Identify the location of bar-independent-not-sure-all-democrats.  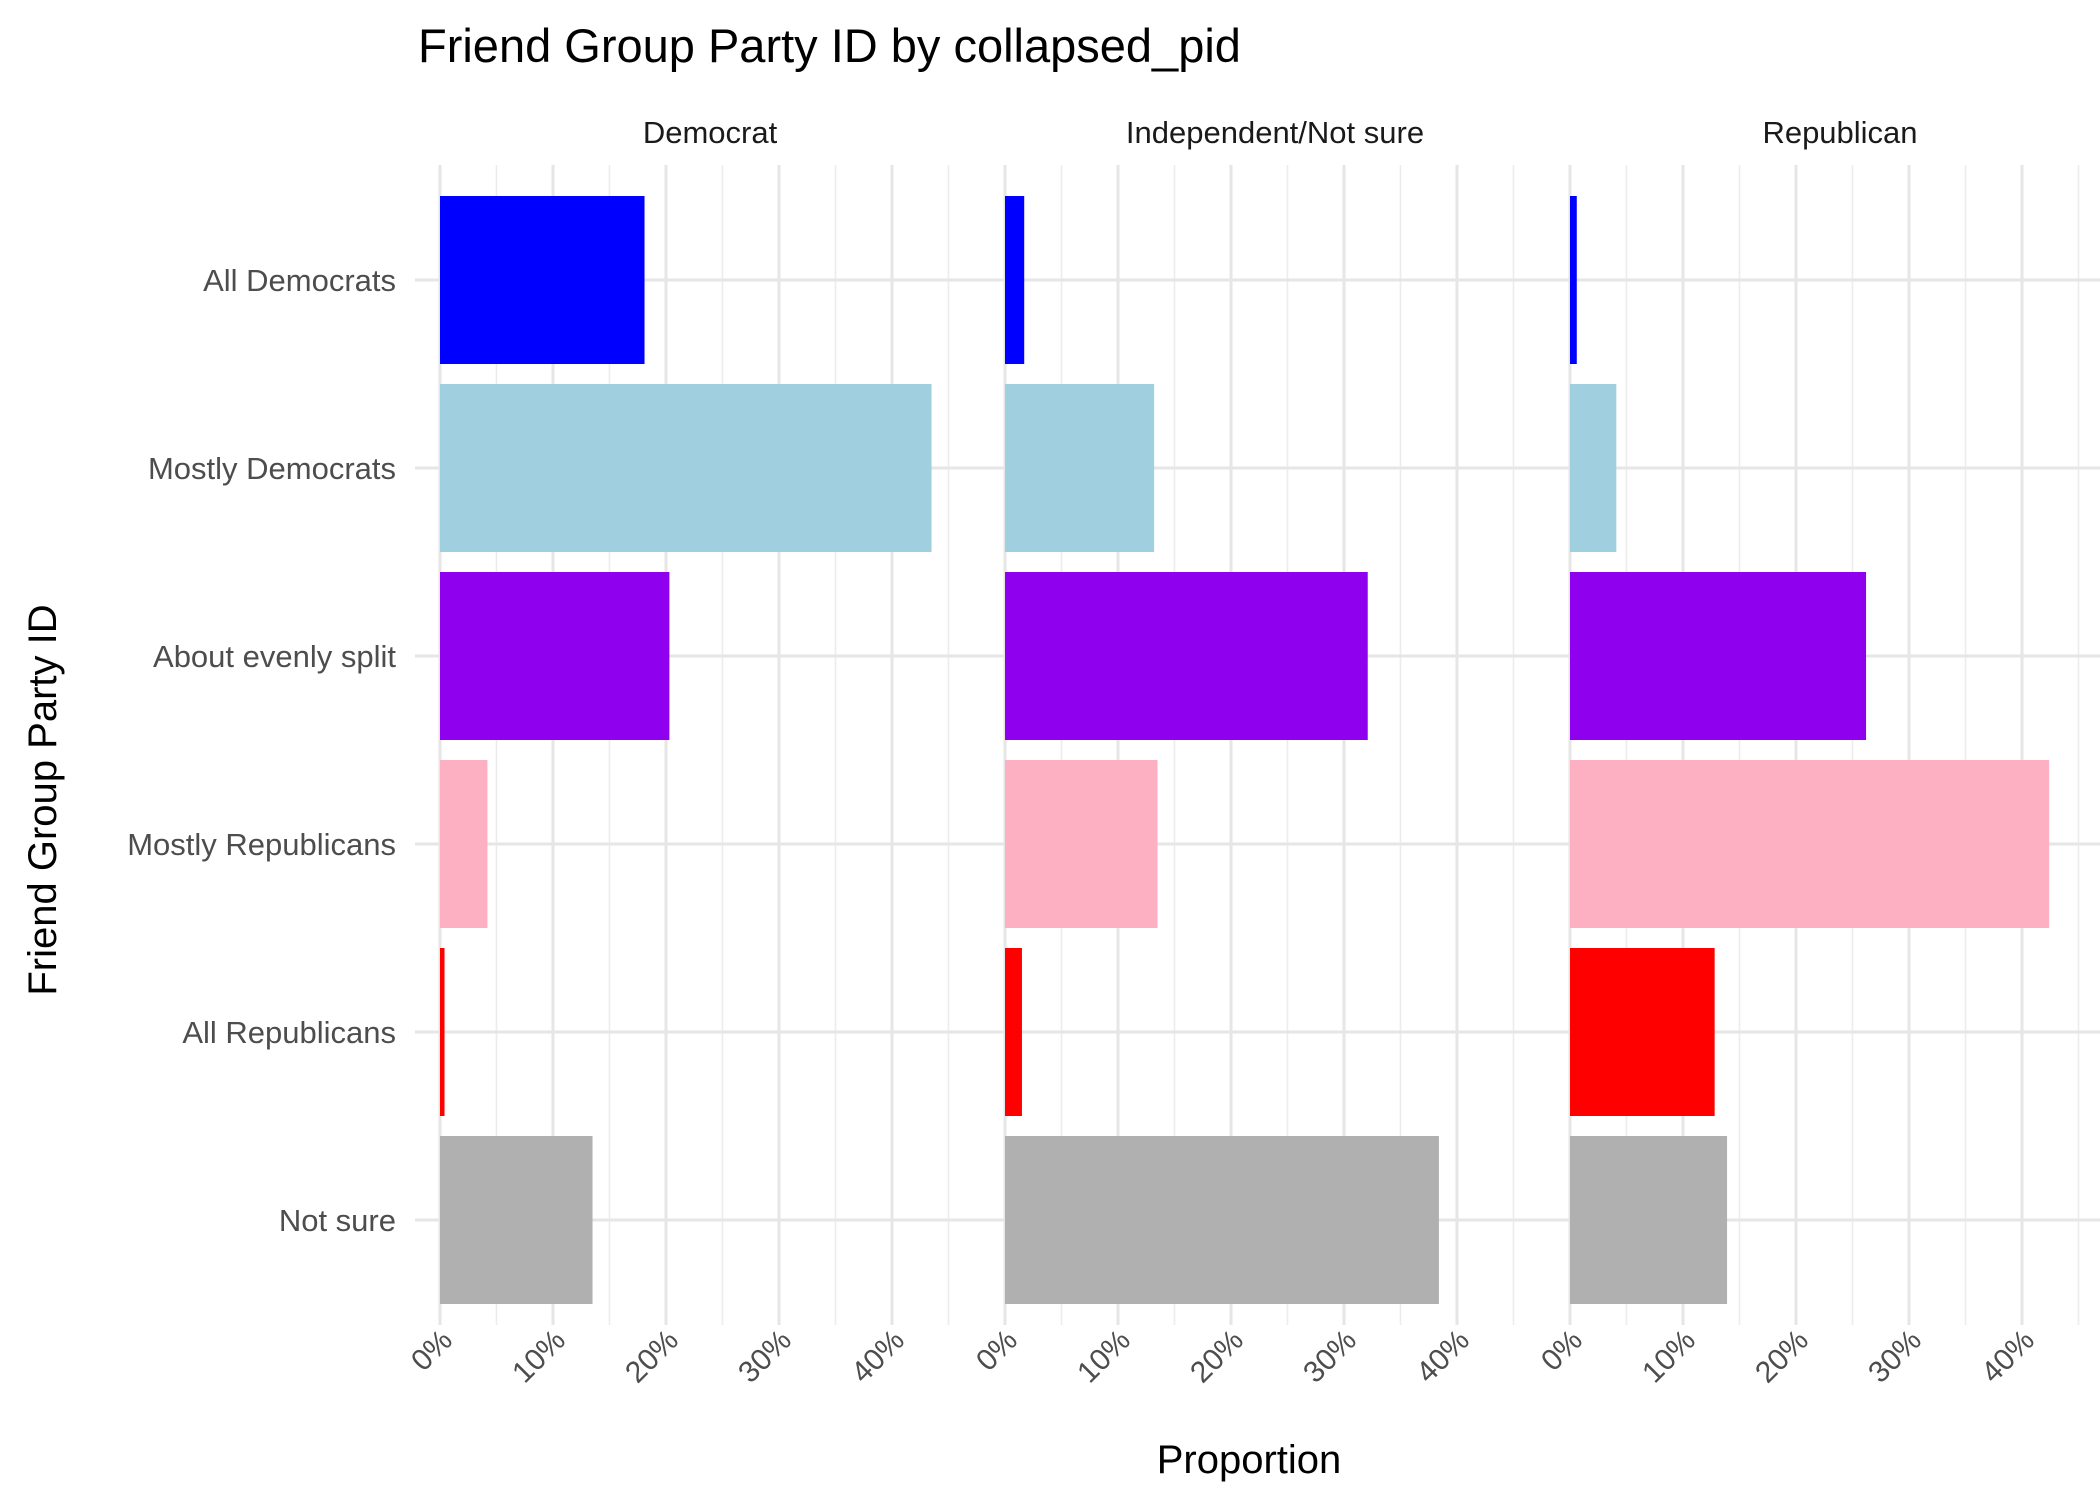
(1015, 280).